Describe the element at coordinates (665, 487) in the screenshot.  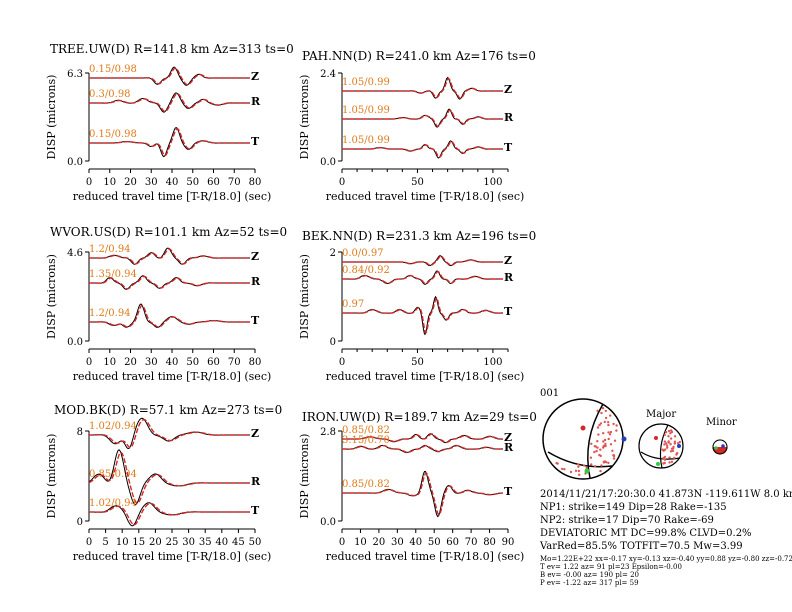
I see `focal-mechanism-area: 001 Major Minor` at that location.